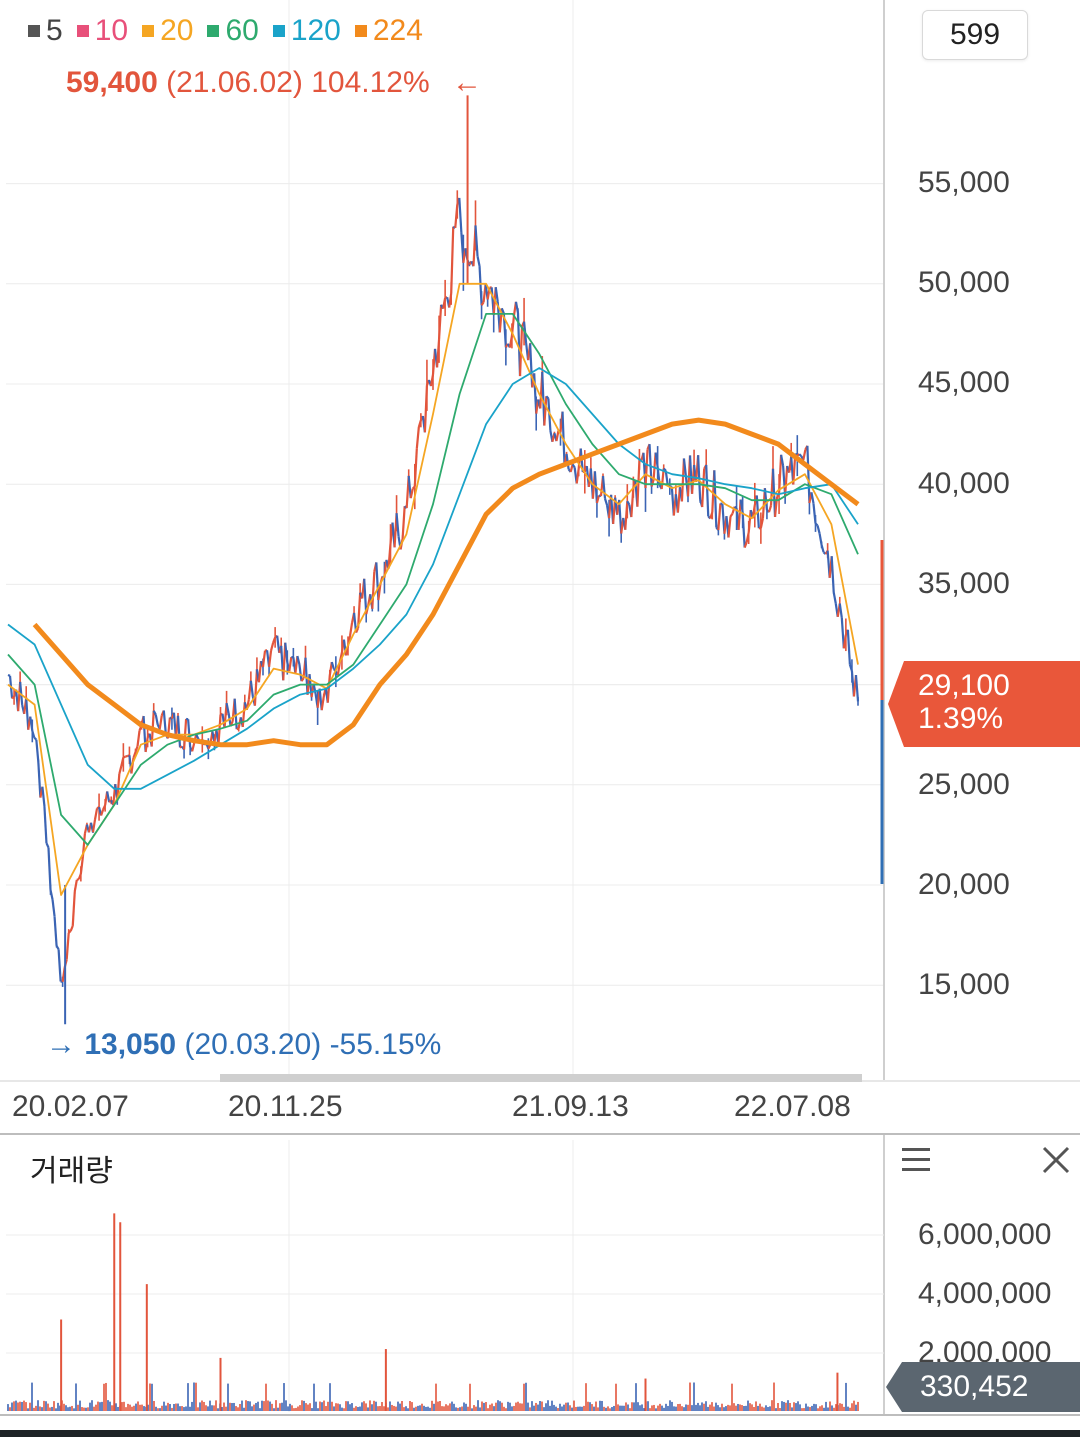 The image size is (1080, 1437). I want to click on high-price-annotation: 59,400 (21.06.02) 104.12% ←, so click(274, 83).